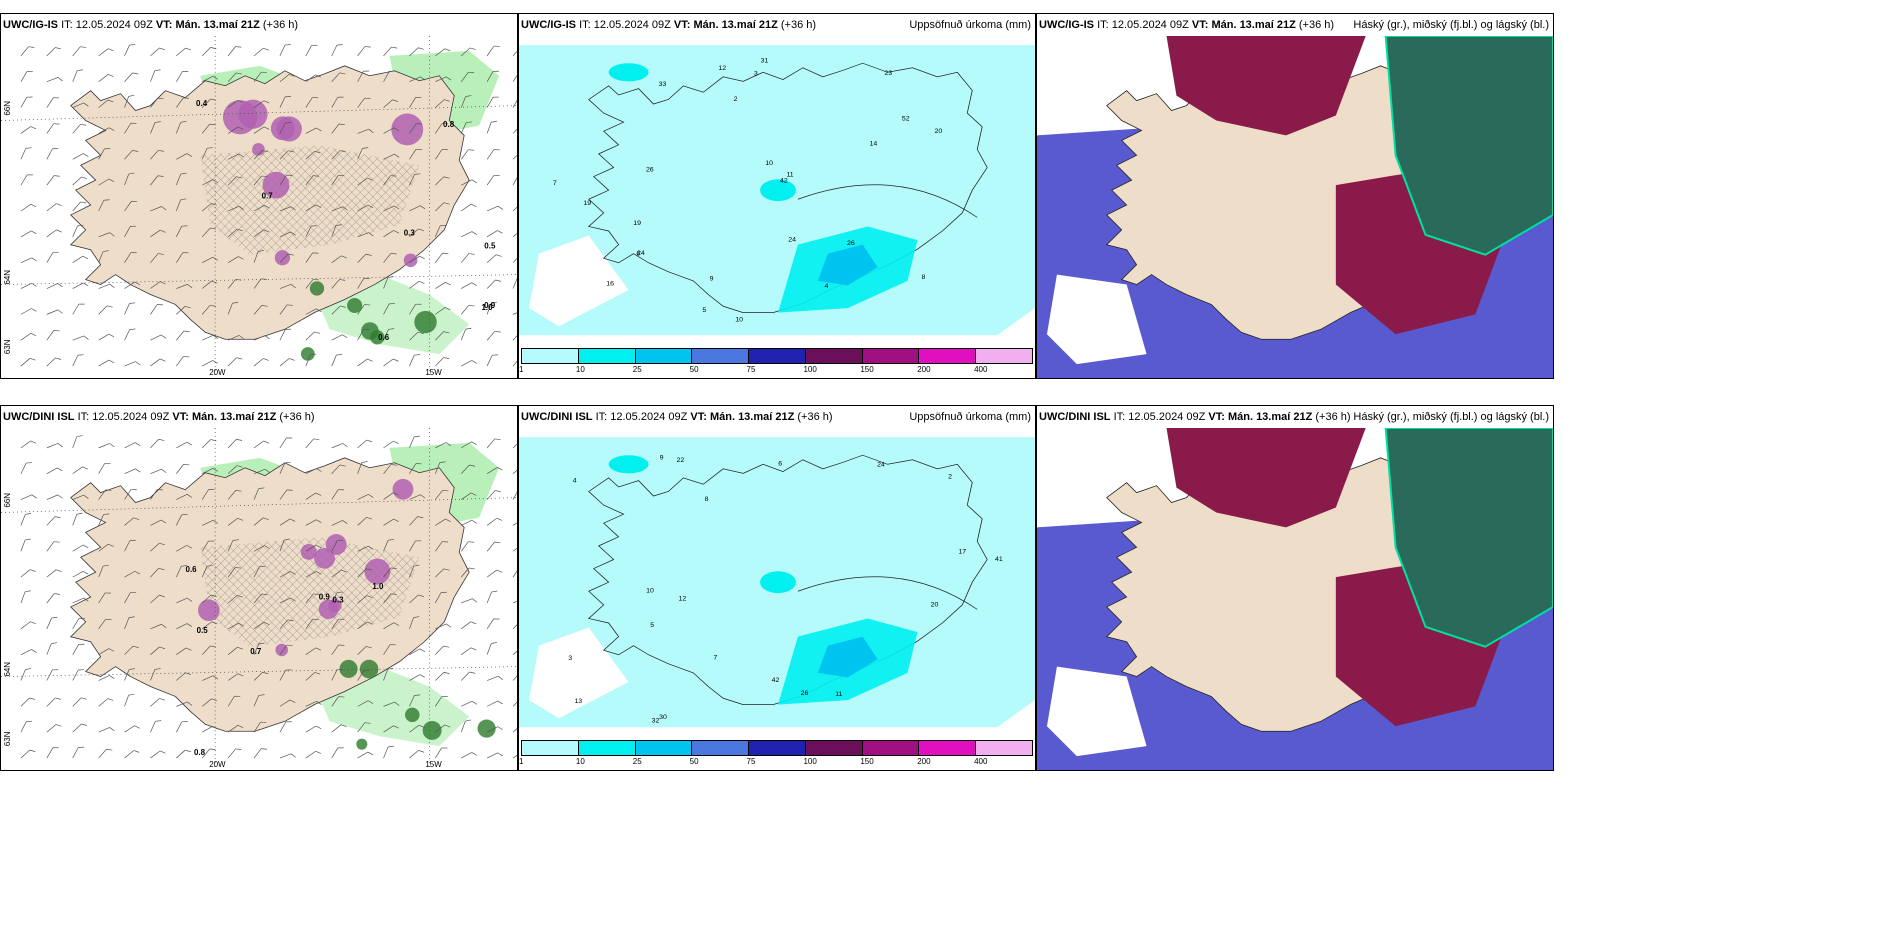 The image size is (1900, 950). What do you see at coordinates (7, 346) in the screenshot?
I see `lat-label: 63N` at bounding box center [7, 346].